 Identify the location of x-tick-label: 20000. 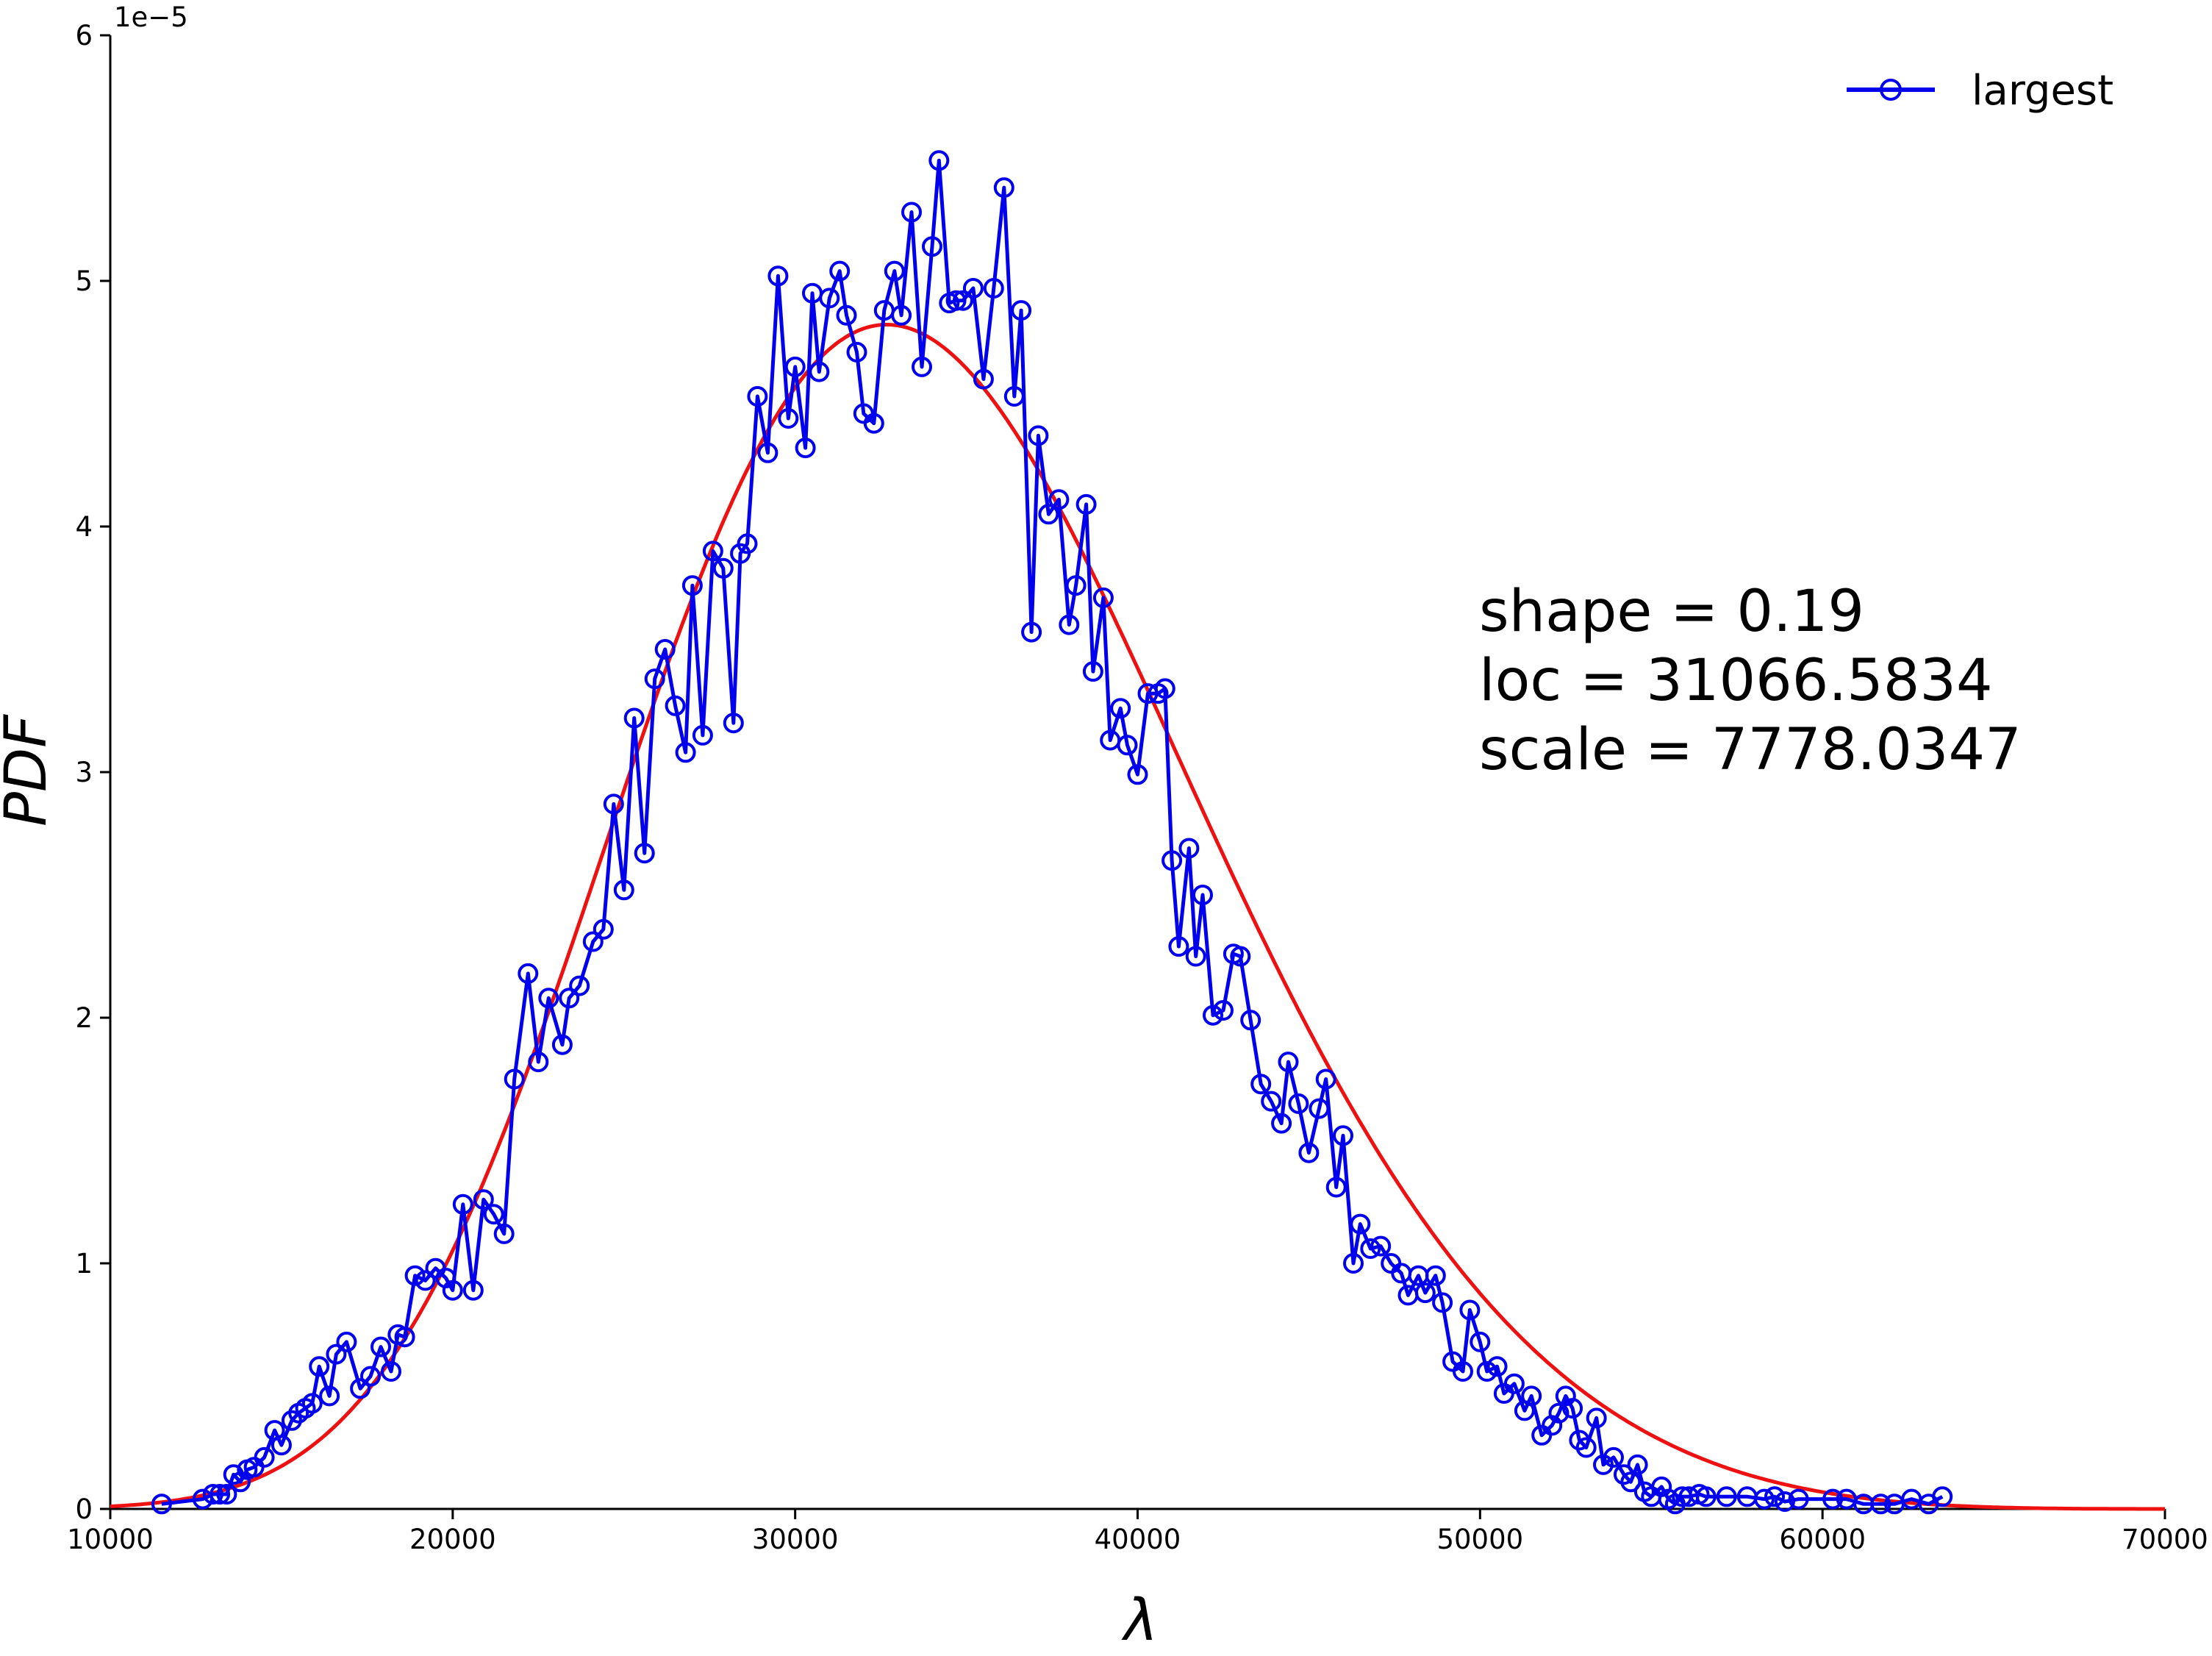
(453, 1539).